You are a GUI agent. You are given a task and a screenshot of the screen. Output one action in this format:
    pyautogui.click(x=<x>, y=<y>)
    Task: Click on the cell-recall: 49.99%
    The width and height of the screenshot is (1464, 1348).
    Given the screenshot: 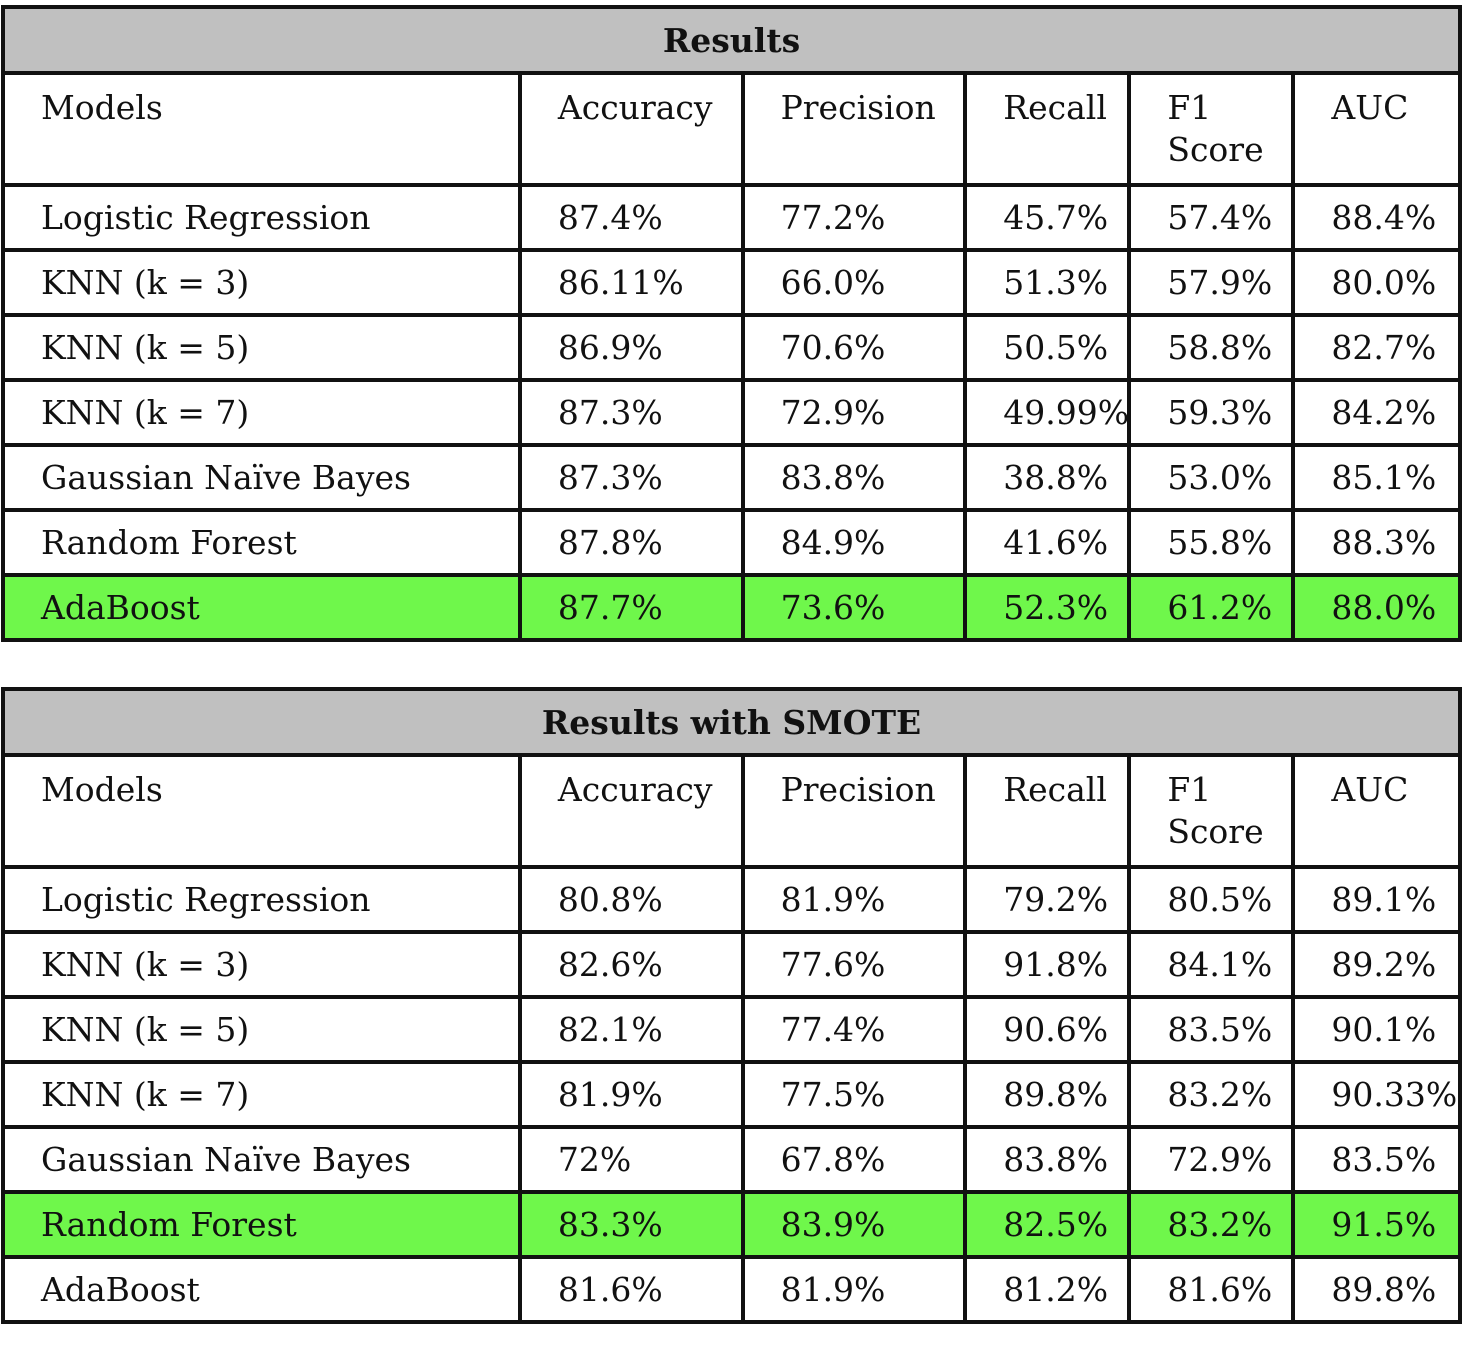 What is the action you would take?
    pyautogui.click(x=1047, y=412)
    